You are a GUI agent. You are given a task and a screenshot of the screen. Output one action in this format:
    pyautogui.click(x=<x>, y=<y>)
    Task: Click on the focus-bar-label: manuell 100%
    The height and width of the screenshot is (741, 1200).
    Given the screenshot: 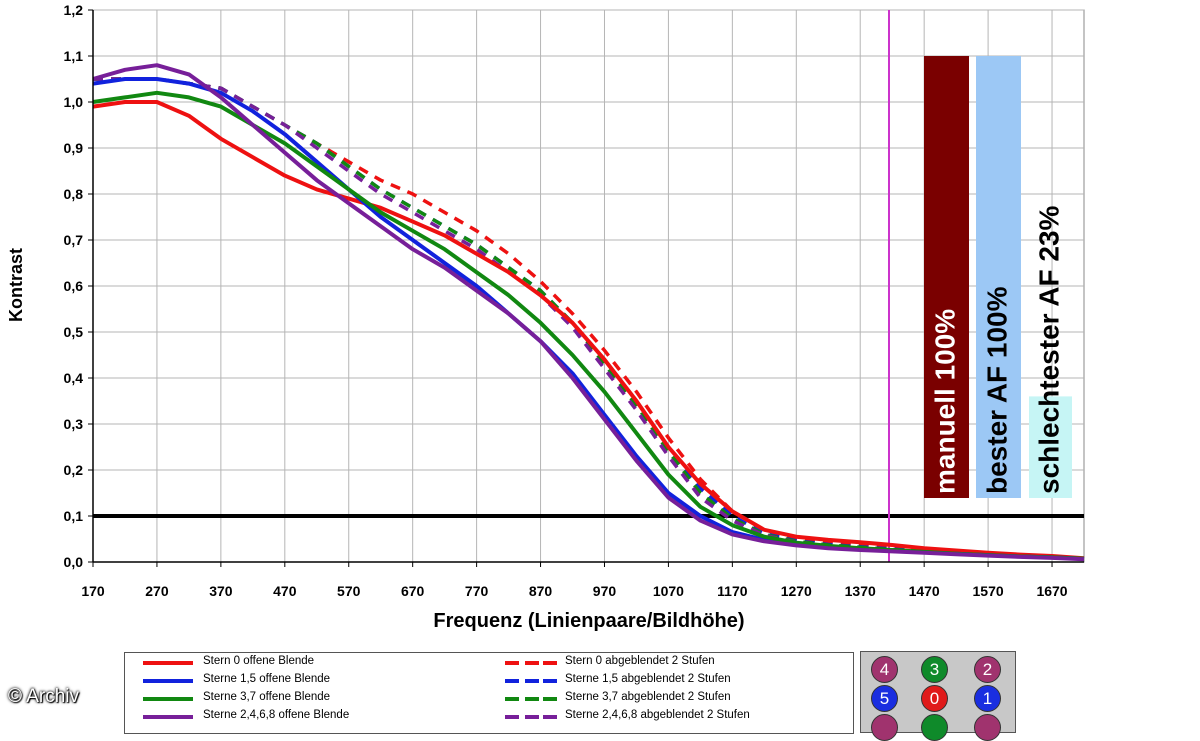 What is the action you would take?
    pyautogui.click(x=945, y=401)
    